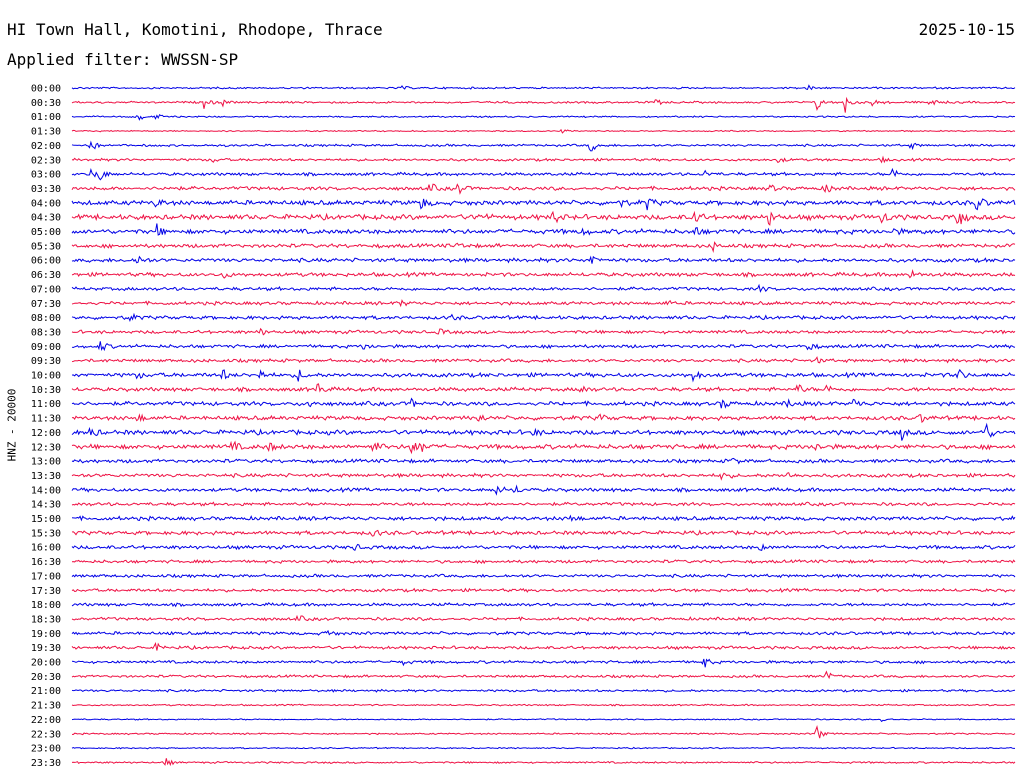  Describe the element at coordinates (46, 763) in the screenshot. I see `time-label: 23:30` at that location.